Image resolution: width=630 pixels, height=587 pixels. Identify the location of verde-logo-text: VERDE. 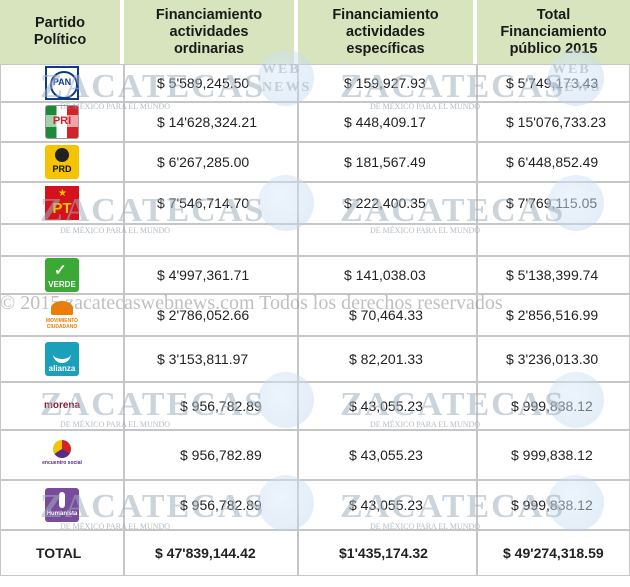
(62, 284).